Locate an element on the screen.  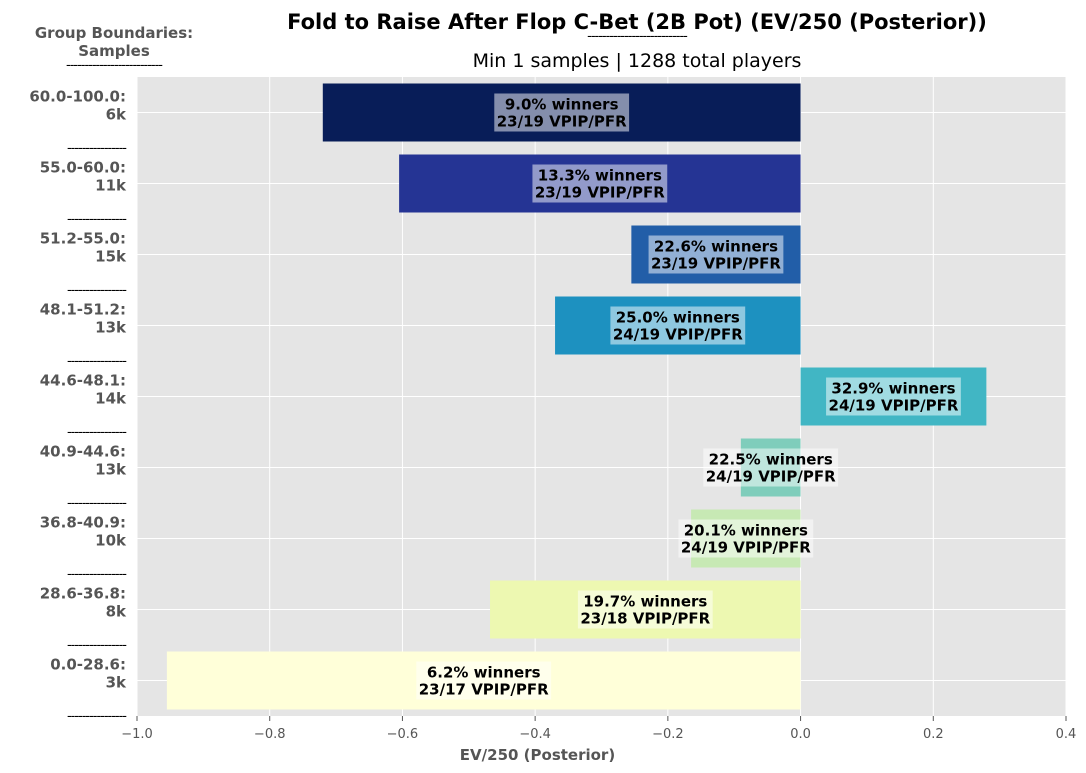
title-rule: --------------------------- is located at coordinates (637, 36).